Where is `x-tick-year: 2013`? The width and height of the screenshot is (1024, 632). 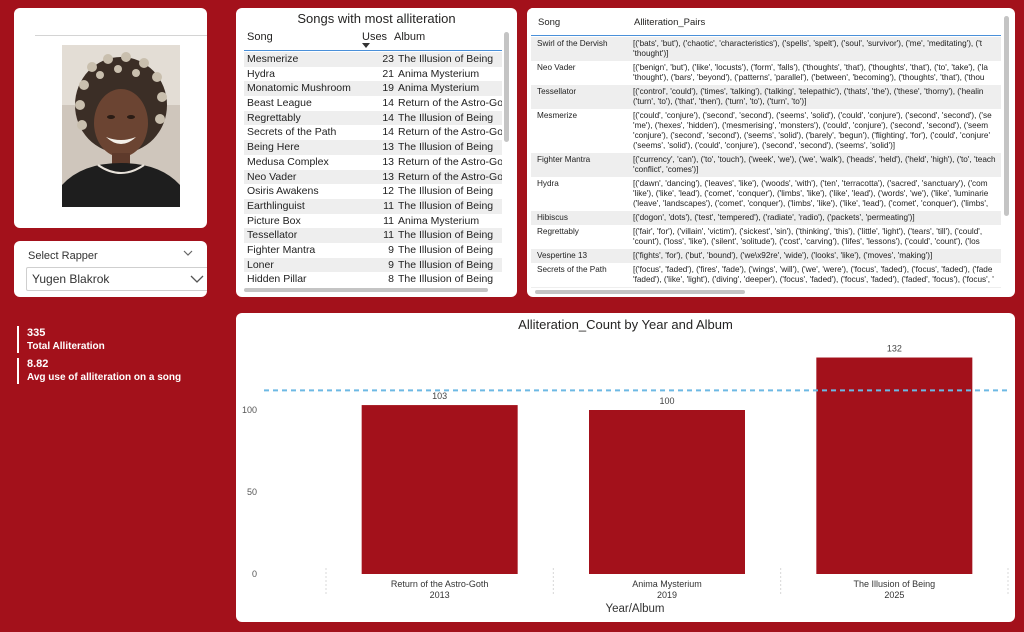
x-tick-year: 2013 is located at coordinates (440, 595).